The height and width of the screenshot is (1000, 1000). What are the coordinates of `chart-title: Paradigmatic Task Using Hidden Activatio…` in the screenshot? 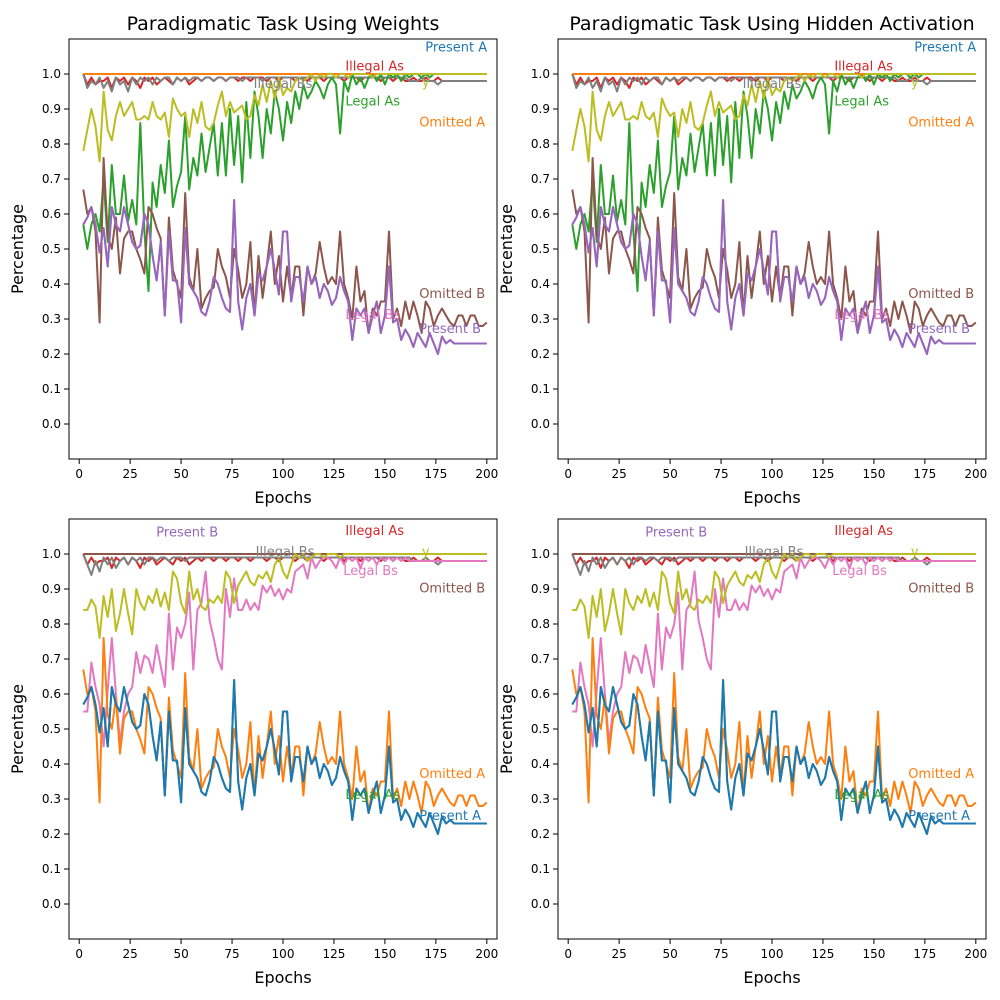 It's located at (771, 24).